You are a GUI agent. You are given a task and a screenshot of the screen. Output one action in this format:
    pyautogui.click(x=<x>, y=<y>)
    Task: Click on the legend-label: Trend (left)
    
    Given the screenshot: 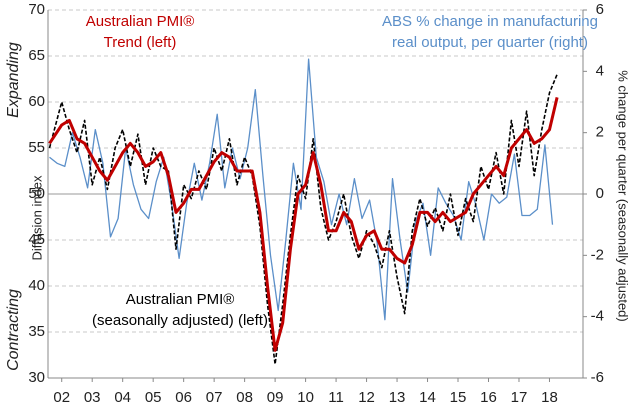 What is the action you would take?
    pyautogui.click(x=140, y=42)
    